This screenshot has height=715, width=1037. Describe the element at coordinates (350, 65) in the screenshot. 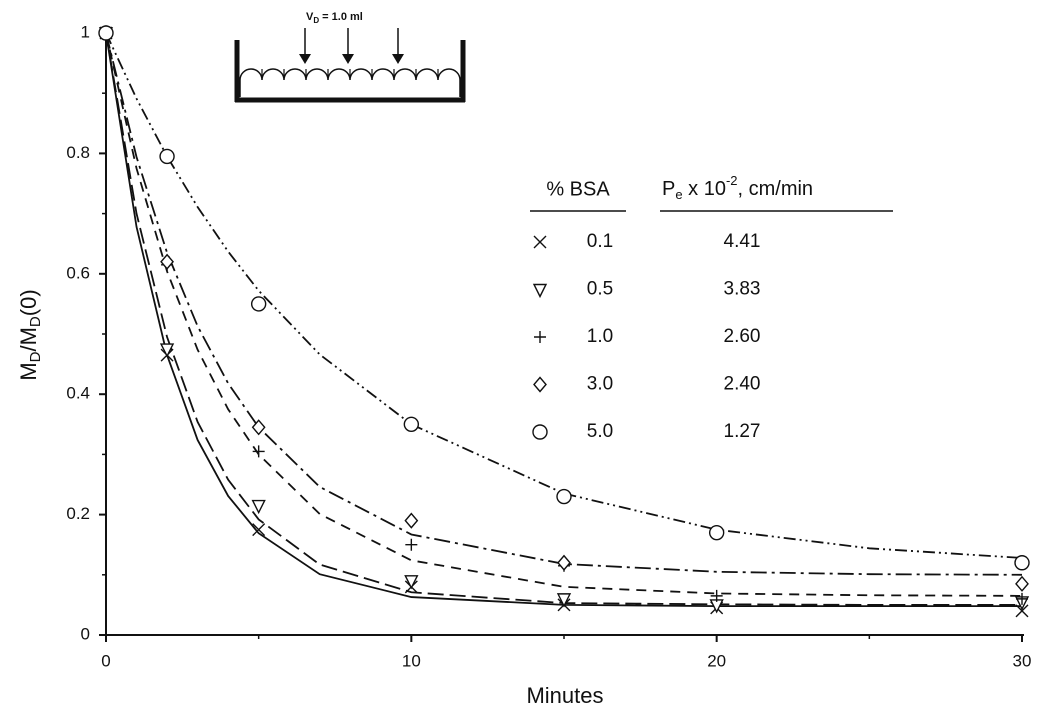

I see `inset-diagram` at that location.